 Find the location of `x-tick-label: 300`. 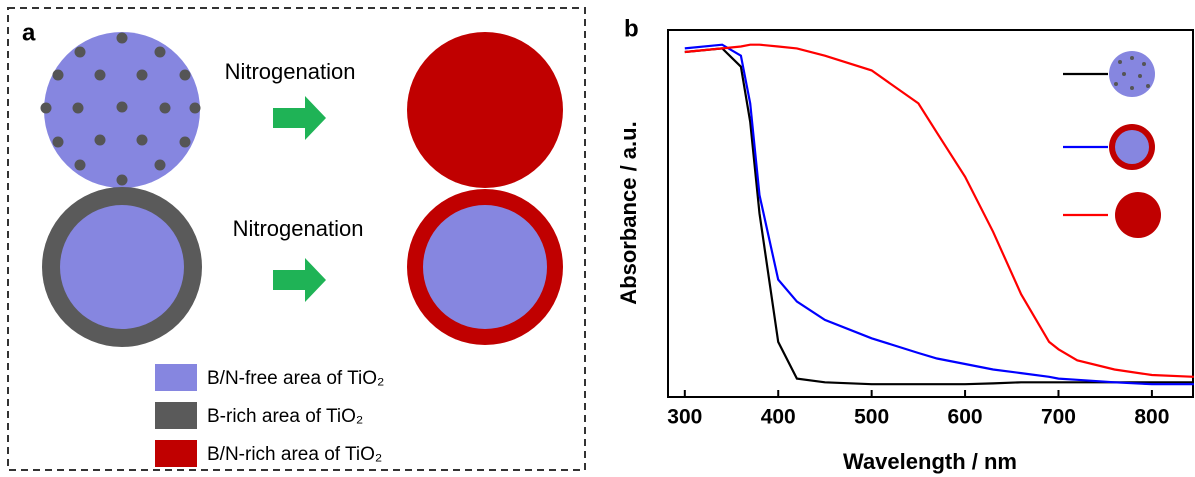

x-tick-label: 300 is located at coordinates (684, 417).